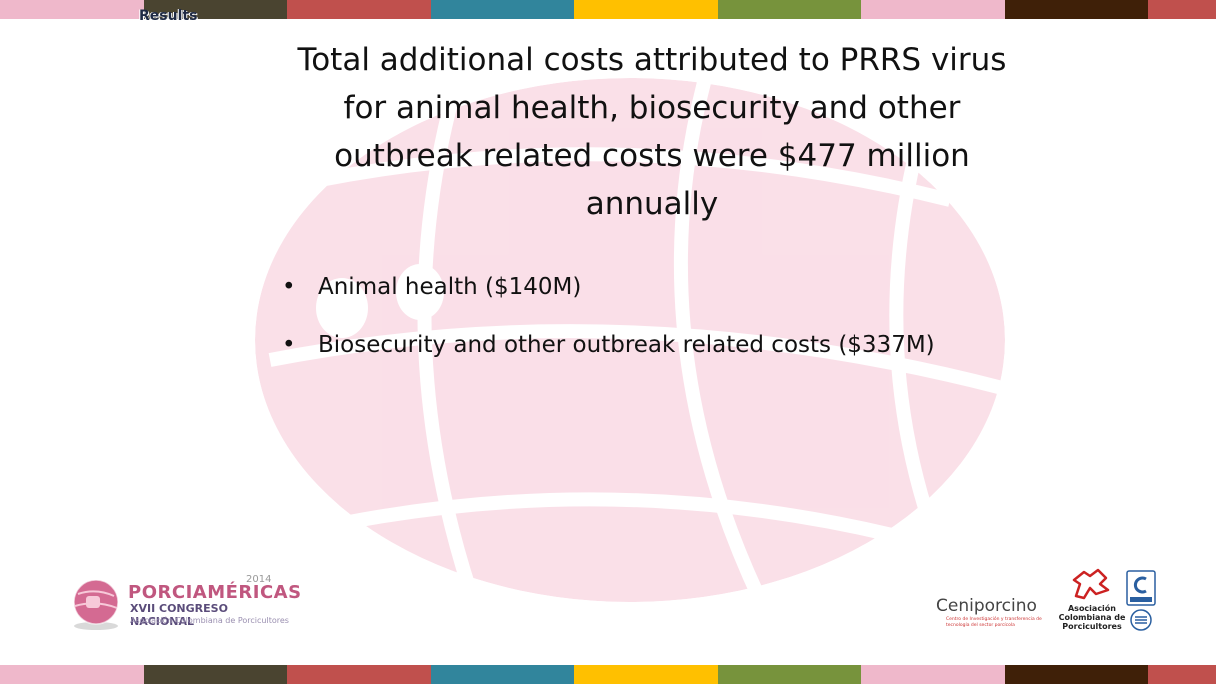 The height and width of the screenshot is (684, 1216). Describe the element at coordinates (168, 16) in the screenshot. I see `section-label: Results` at that location.